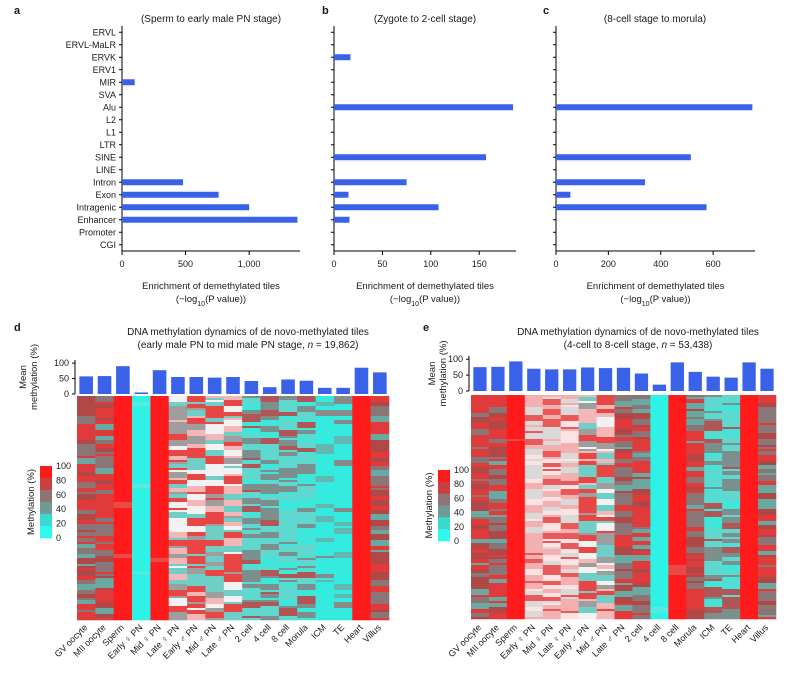 Image resolution: width=787 pixels, height=678 pixels. What do you see at coordinates (185, 264) in the screenshot?
I see `x-tick-label: 500` at bounding box center [185, 264].